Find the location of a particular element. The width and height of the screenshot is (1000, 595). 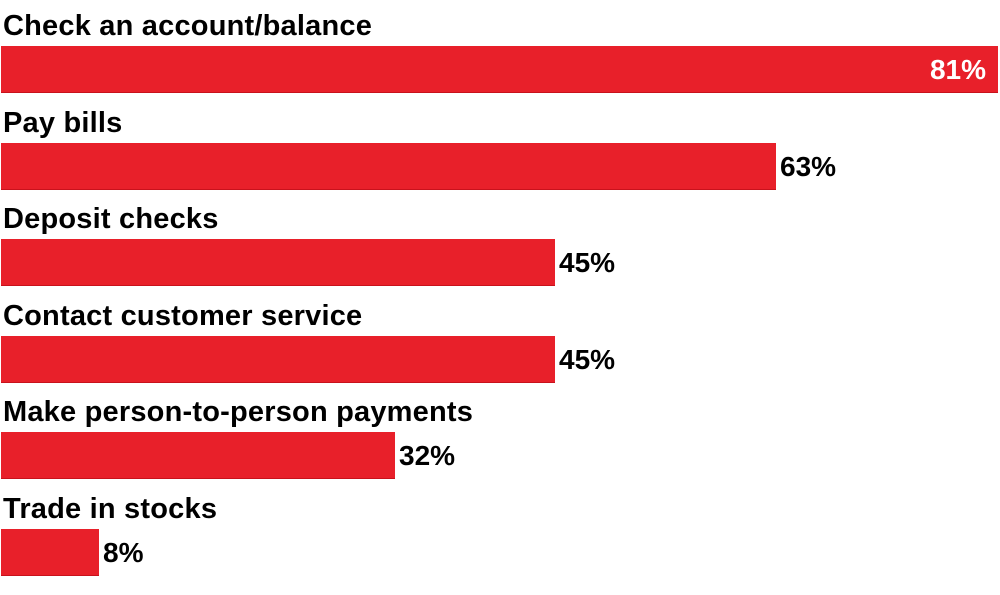

value-label: 32% is located at coordinates (427, 455).